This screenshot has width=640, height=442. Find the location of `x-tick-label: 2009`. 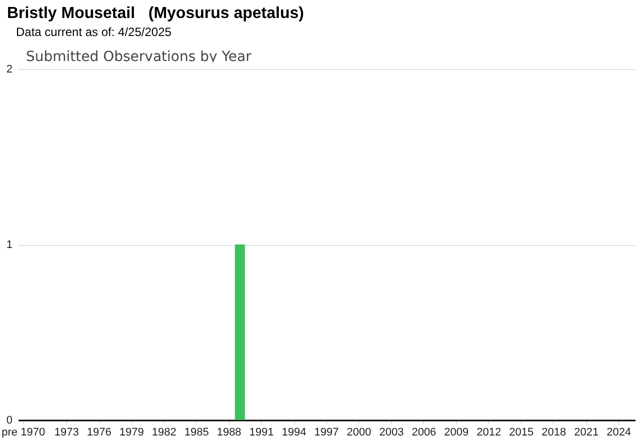

x-tick-label: 2009 is located at coordinates (456, 432).